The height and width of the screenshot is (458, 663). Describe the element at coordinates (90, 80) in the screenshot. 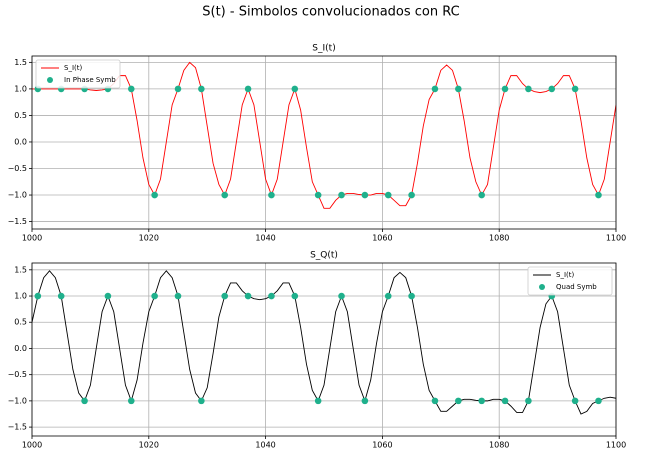

I see `legend-label: In Phase Symb` at that location.